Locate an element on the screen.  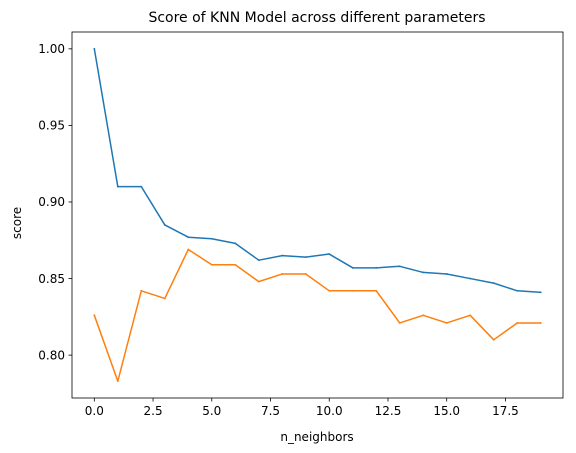
y-axis-label: score is located at coordinates (17, 223).